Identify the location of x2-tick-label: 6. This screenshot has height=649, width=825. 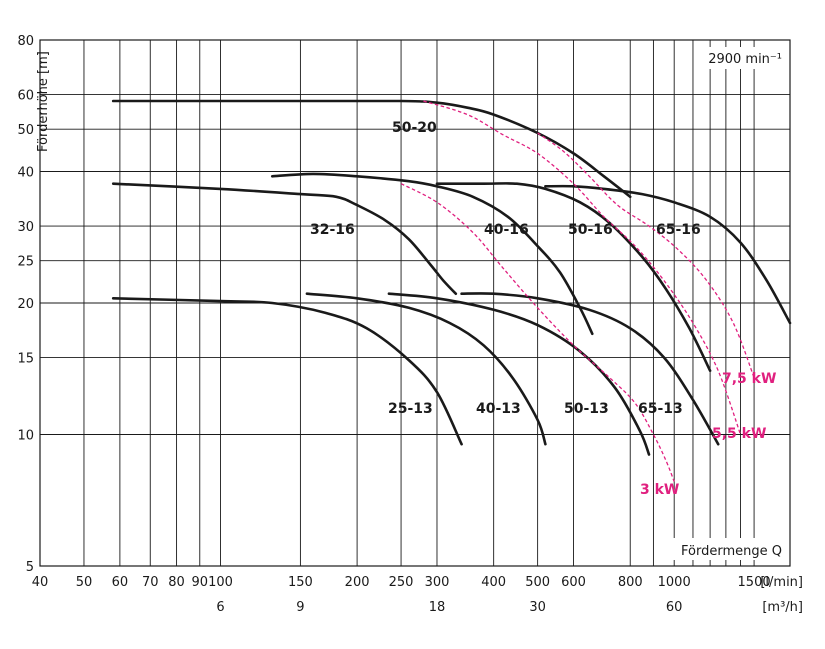
(220, 607).